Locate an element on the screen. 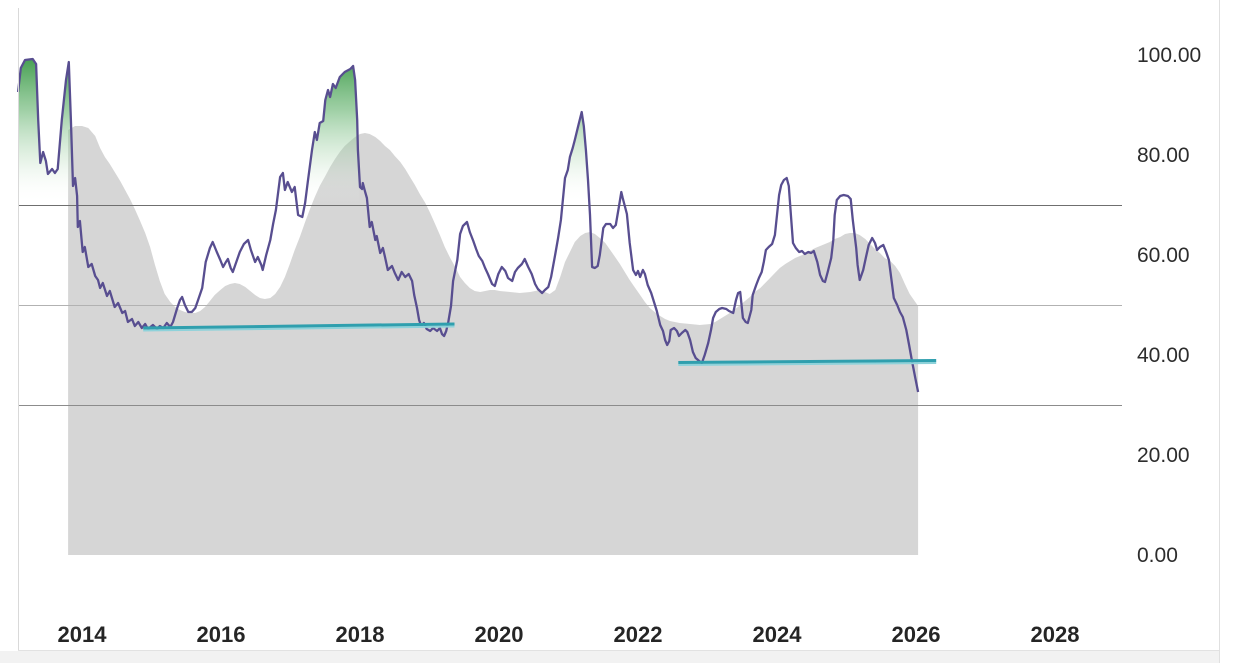 Image resolution: width=1237 pixels, height=663 pixels. trendline-1-highlight is located at coordinates (299, 328).